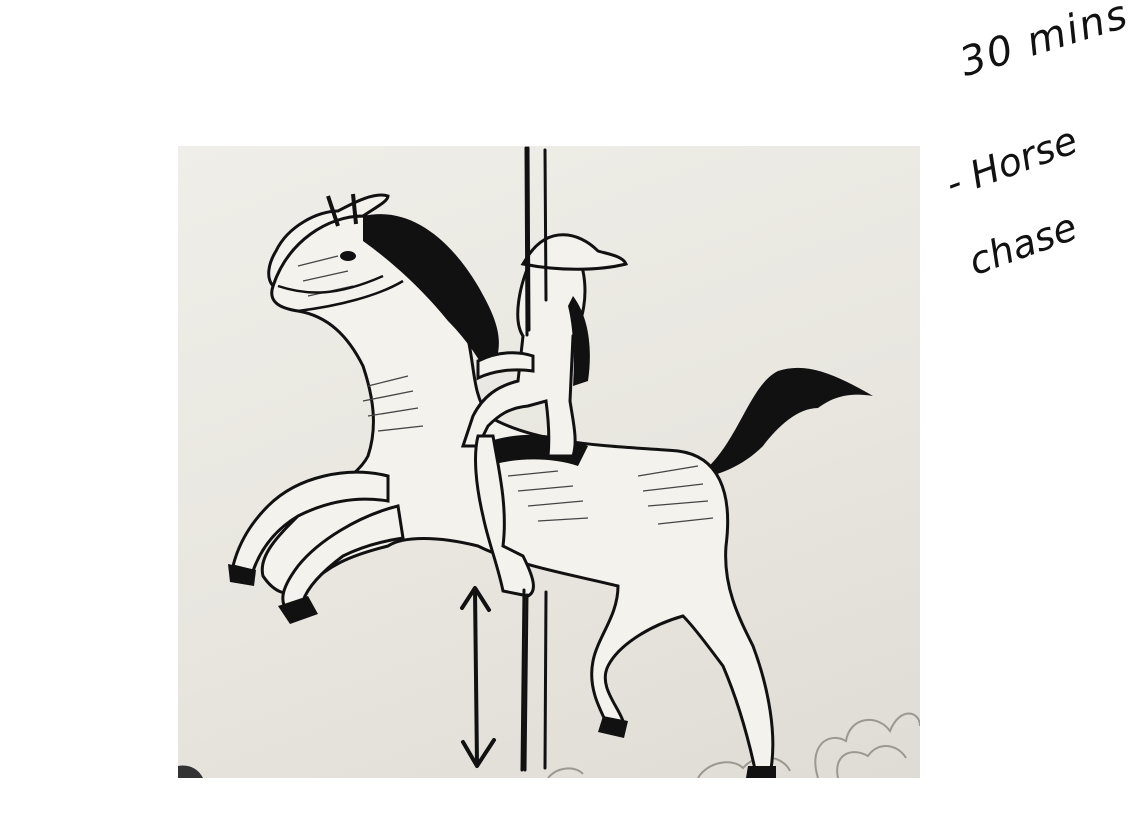 This screenshot has height=818, width=1138. Describe the element at coordinates (1044, 43) in the screenshot. I see `annotation-time: 30 mins` at that location.